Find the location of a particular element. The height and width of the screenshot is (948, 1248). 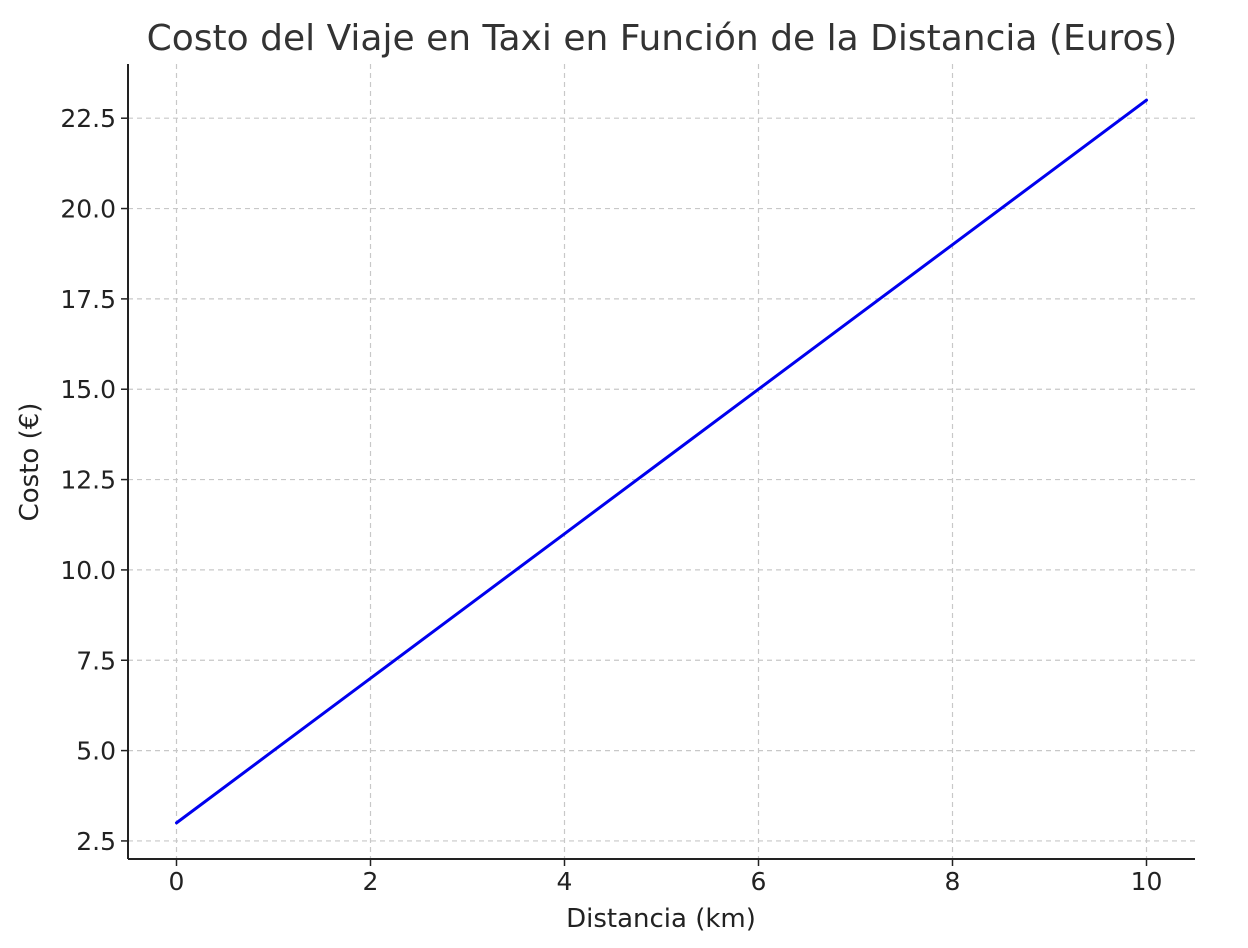

x-tick-label: 4 is located at coordinates (565, 881).